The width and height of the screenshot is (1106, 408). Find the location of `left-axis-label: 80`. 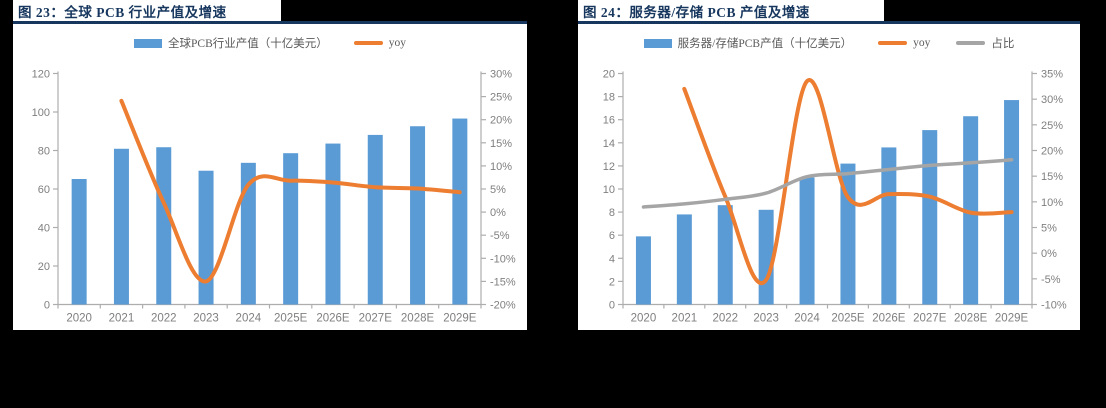

left-axis-label: 80 is located at coordinates (44, 152).